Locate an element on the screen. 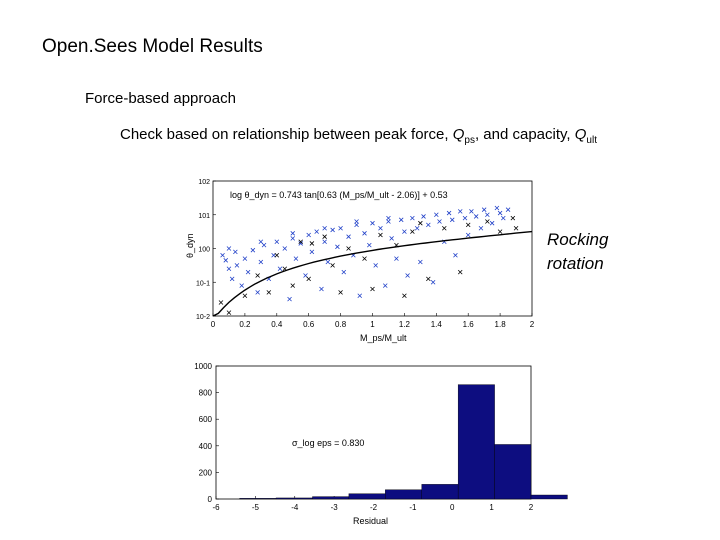 This screenshot has width=720, height=540. scatter-x-tick-label: 0.8 is located at coordinates (341, 324).